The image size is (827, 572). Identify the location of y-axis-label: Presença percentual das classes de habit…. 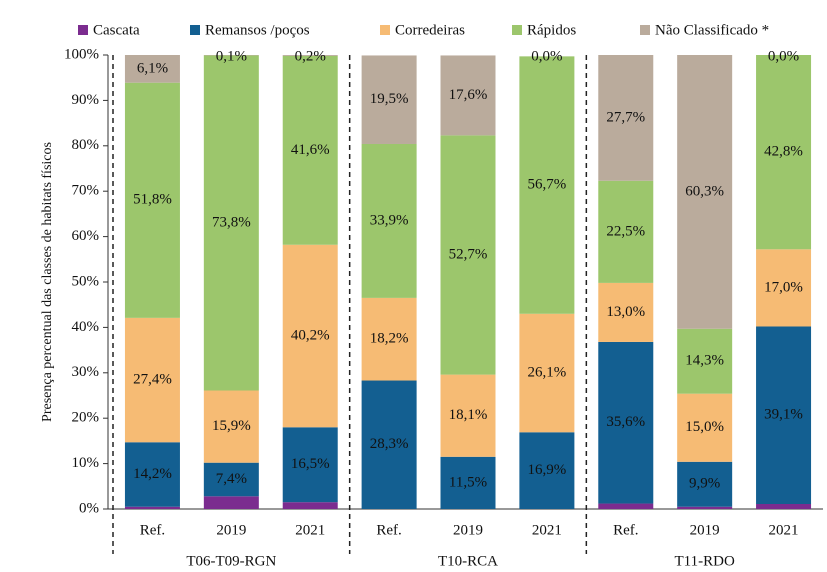
(47, 282).